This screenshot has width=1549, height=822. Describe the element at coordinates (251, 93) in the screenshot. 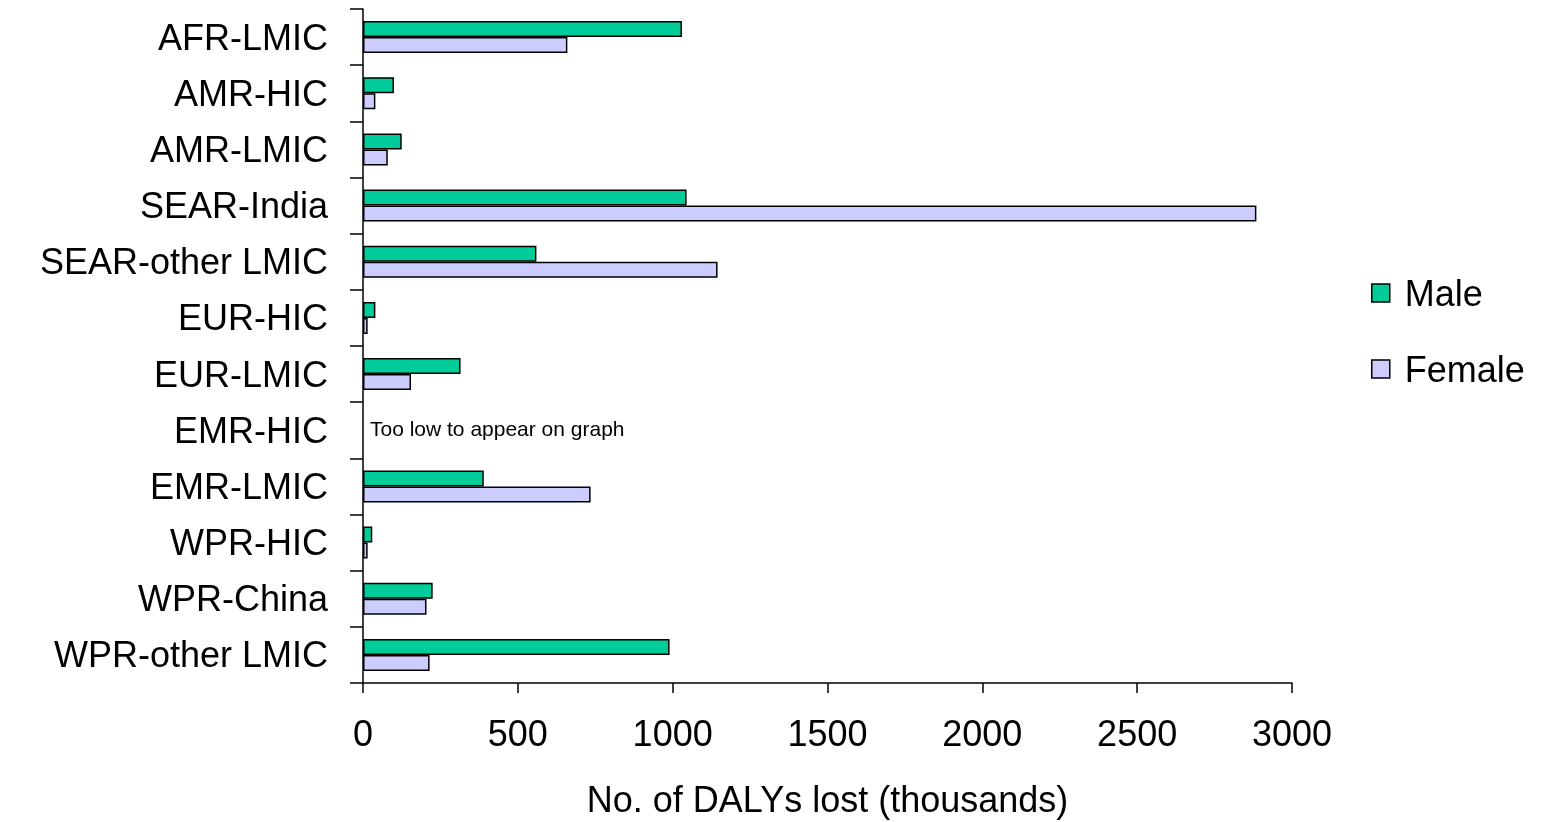

I see `y-tick-label: AMR-HIC` at that location.